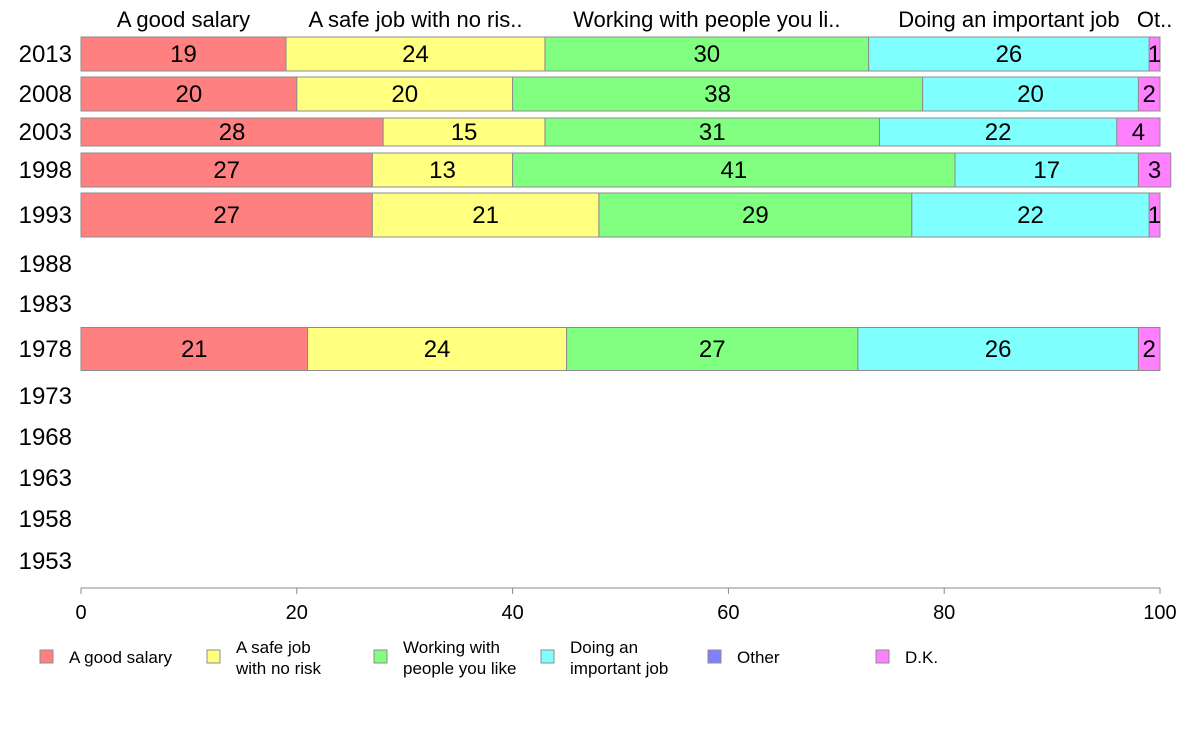 Image resolution: width=1188 pixels, height=736 pixels. Describe the element at coordinates (273, 647) in the screenshot. I see `legend-label: A safe job` at that location.